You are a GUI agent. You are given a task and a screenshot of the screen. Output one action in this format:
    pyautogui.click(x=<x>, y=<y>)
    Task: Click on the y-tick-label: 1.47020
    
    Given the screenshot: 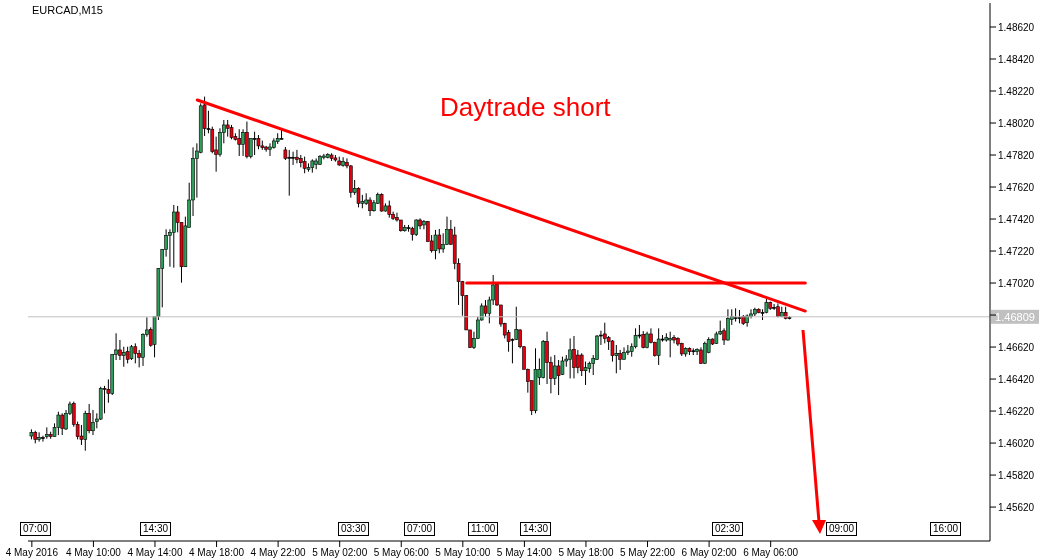 What is the action you would take?
    pyautogui.click(x=1016, y=283)
    